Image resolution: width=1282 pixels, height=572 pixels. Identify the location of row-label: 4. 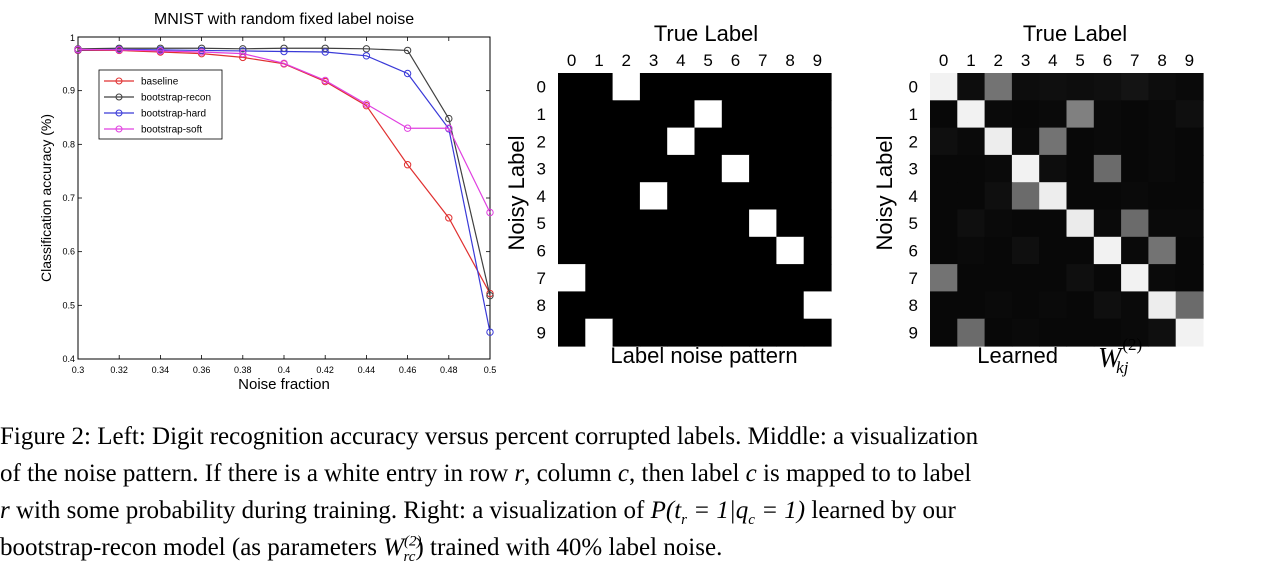
(541, 196).